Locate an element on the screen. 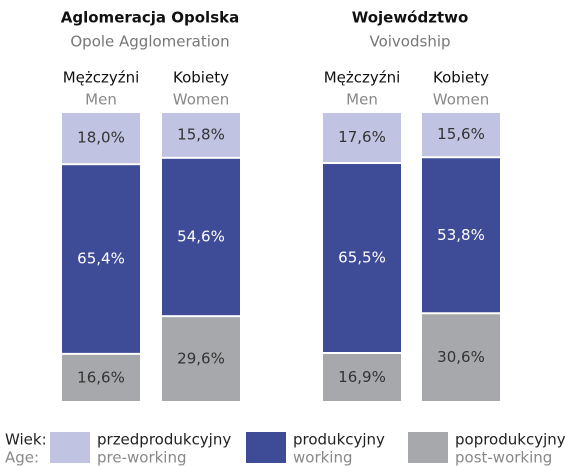 The width and height of the screenshot is (565, 466). value-label: 17,6% is located at coordinates (362, 137).